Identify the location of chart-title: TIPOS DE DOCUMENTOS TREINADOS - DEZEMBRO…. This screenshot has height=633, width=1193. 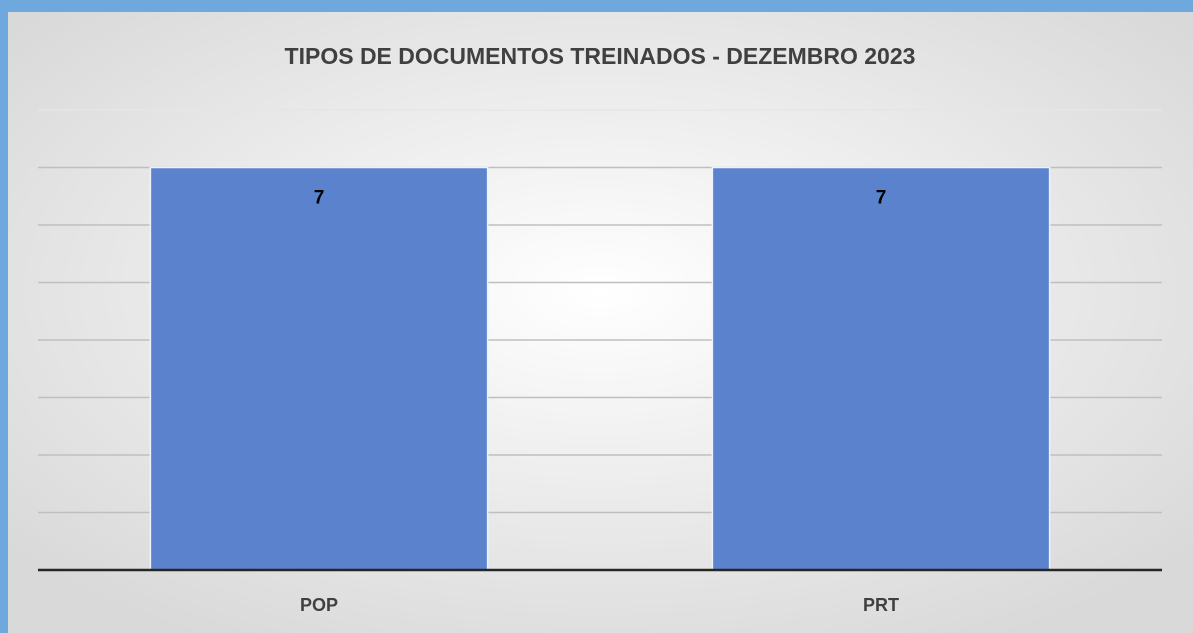
(600, 56).